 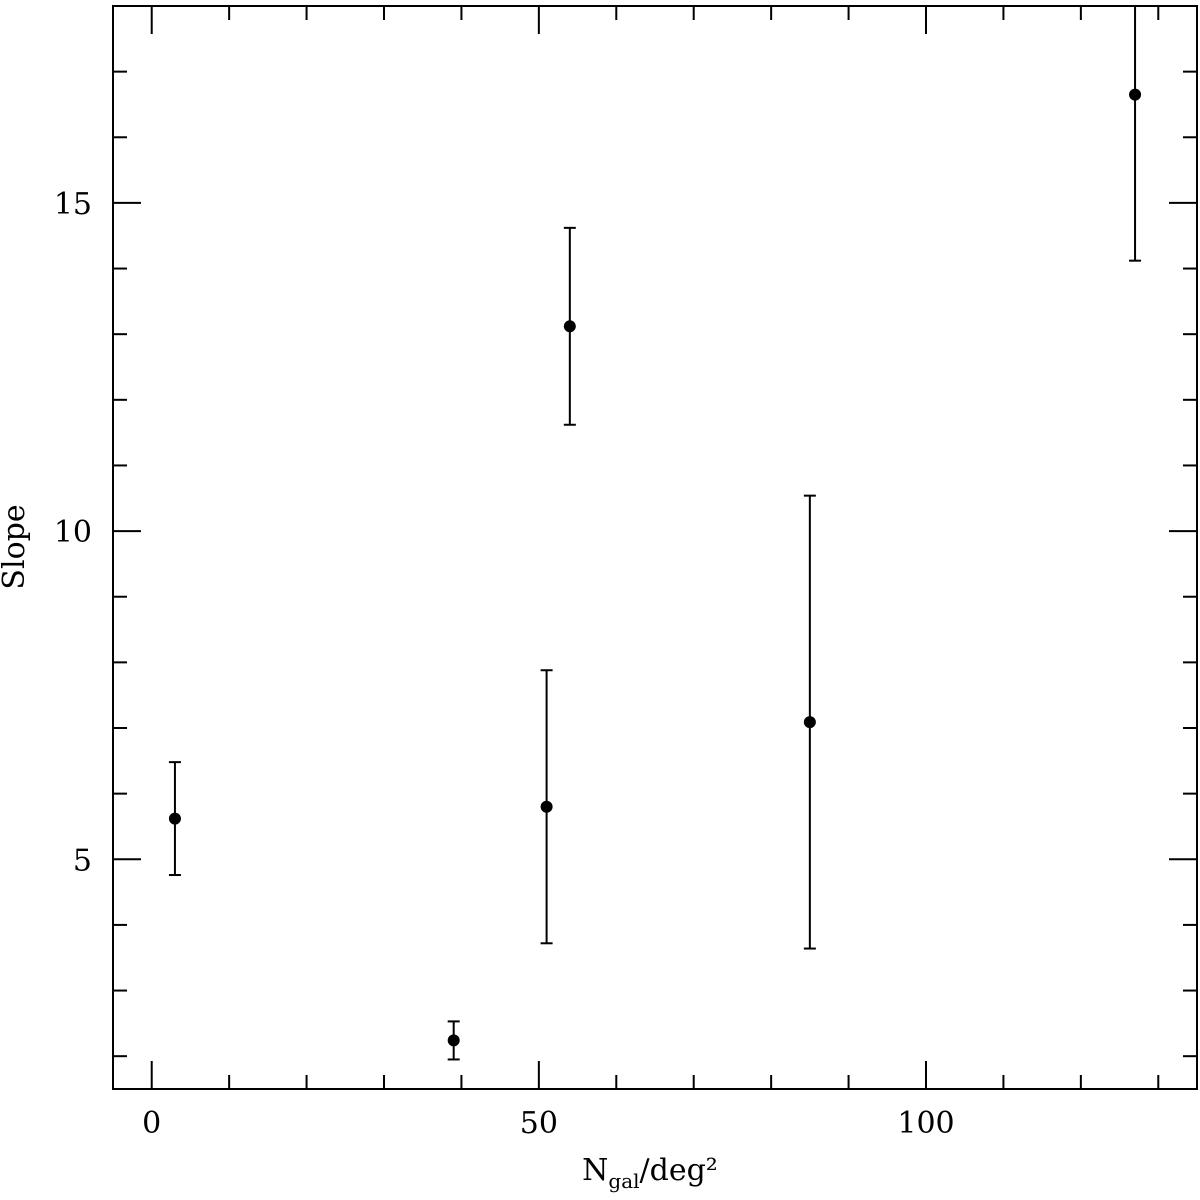 What do you see at coordinates (679, 1170) in the screenshot?
I see `x-label-rest: /deg²` at bounding box center [679, 1170].